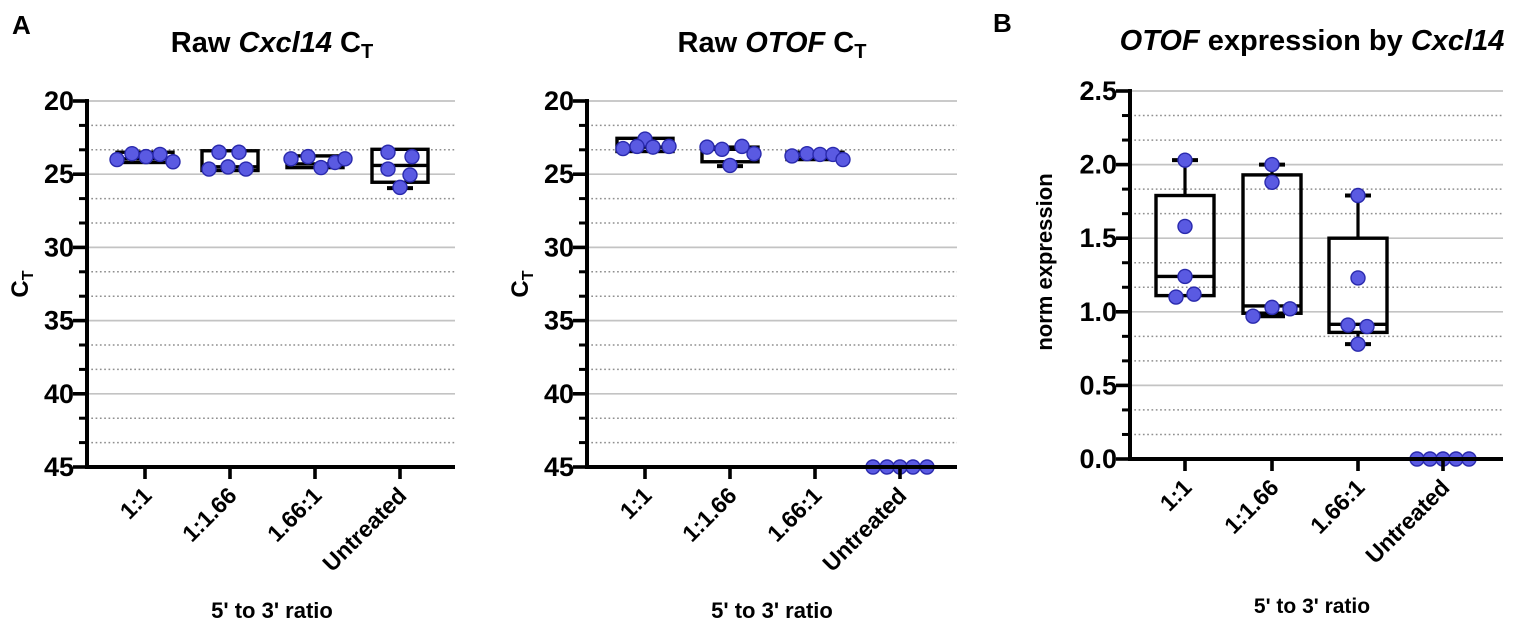 The image size is (1535, 633). What do you see at coordinates (1098, 91) in the screenshot?
I see `y-tick-label: 2.5` at bounding box center [1098, 91].